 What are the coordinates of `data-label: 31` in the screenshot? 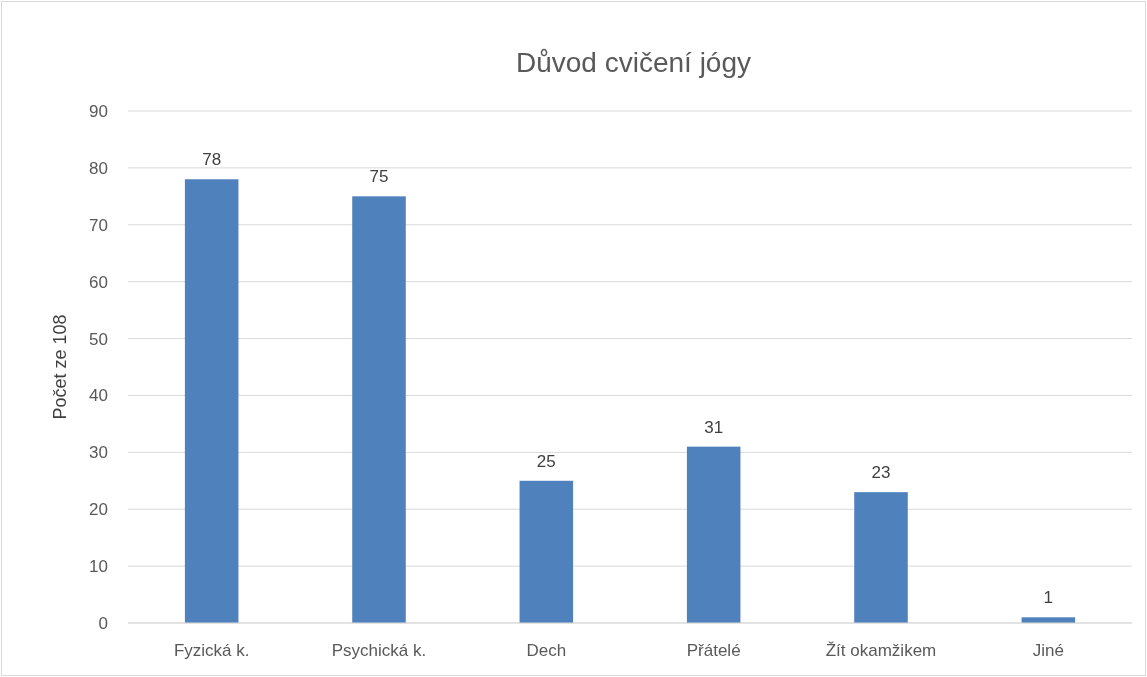 It's located at (714, 427).